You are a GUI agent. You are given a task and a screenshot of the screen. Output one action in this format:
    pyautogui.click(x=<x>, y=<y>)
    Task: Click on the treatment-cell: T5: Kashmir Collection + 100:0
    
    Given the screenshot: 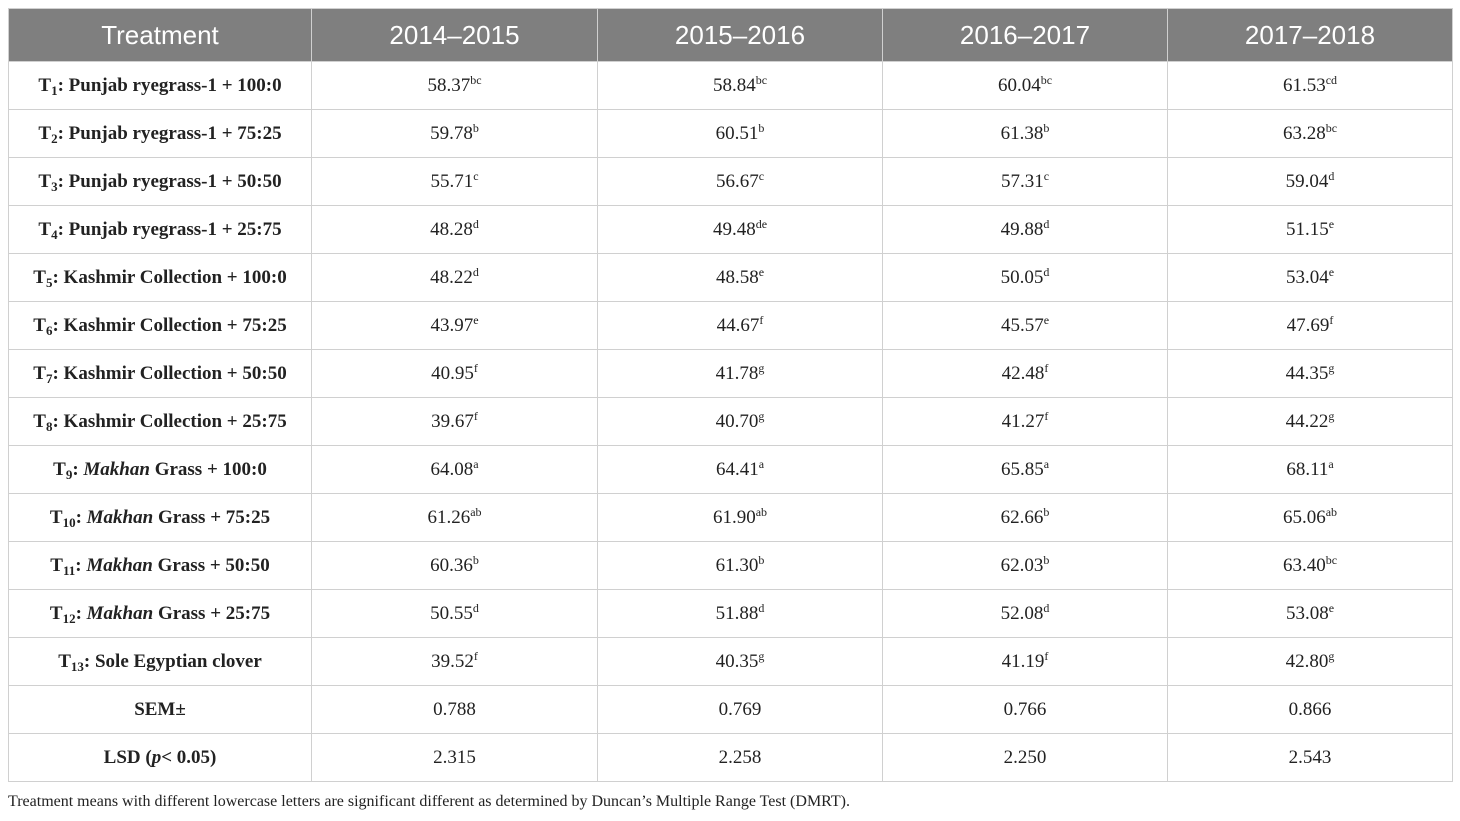 What is the action you would take?
    pyautogui.click(x=160, y=277)
    